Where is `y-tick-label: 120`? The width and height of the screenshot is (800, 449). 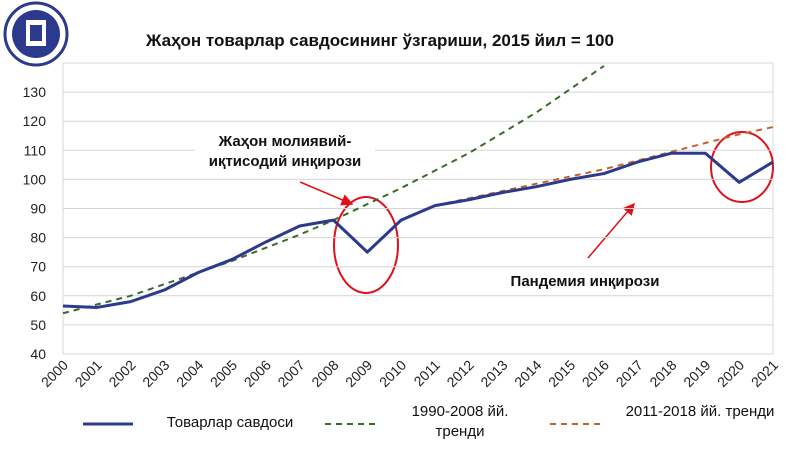 y-tick-label: 120 is located at coordinates (35, 121).